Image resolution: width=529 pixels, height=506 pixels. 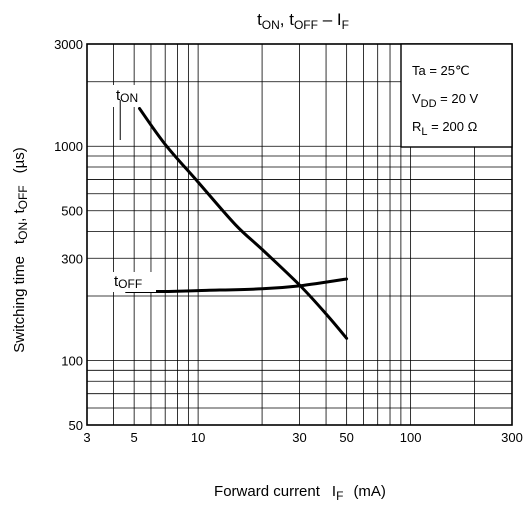 I want to click on condition-rl: RL = 200 Ω, so click(x=445, y=128).